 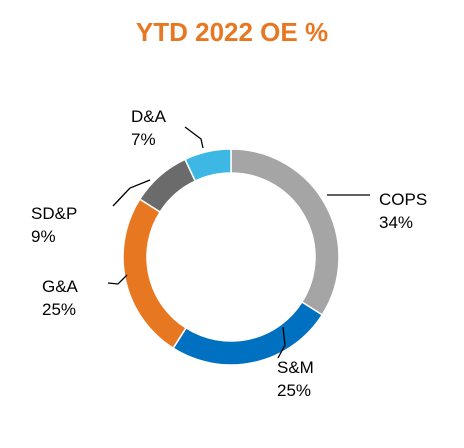 I want to click on chart-title: YTD 2022 OE %, so click(x=232, y=32).